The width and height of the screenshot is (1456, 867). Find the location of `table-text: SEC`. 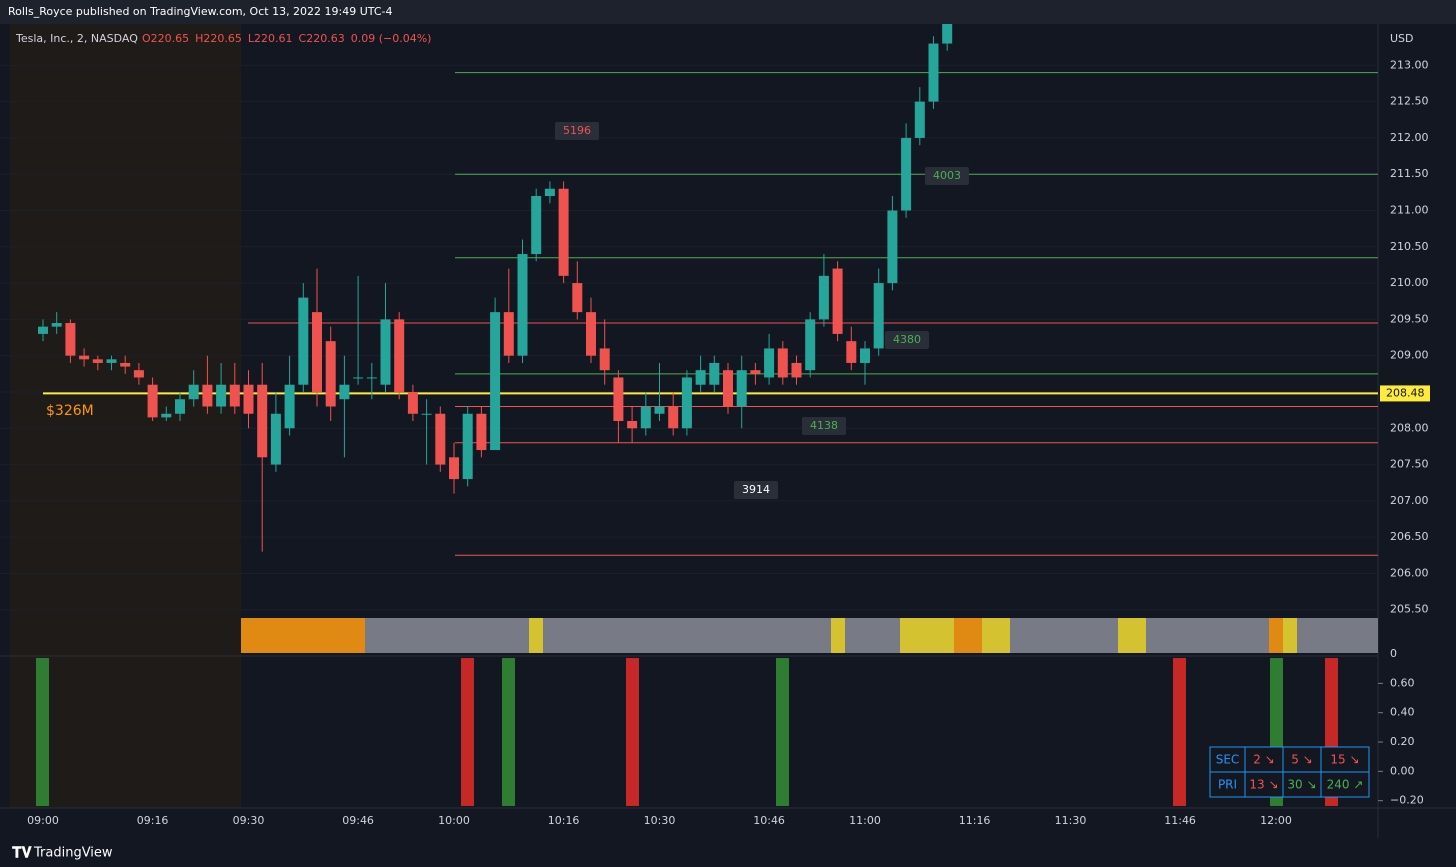

table-text: SEC is located at coordinates (1228, 760).